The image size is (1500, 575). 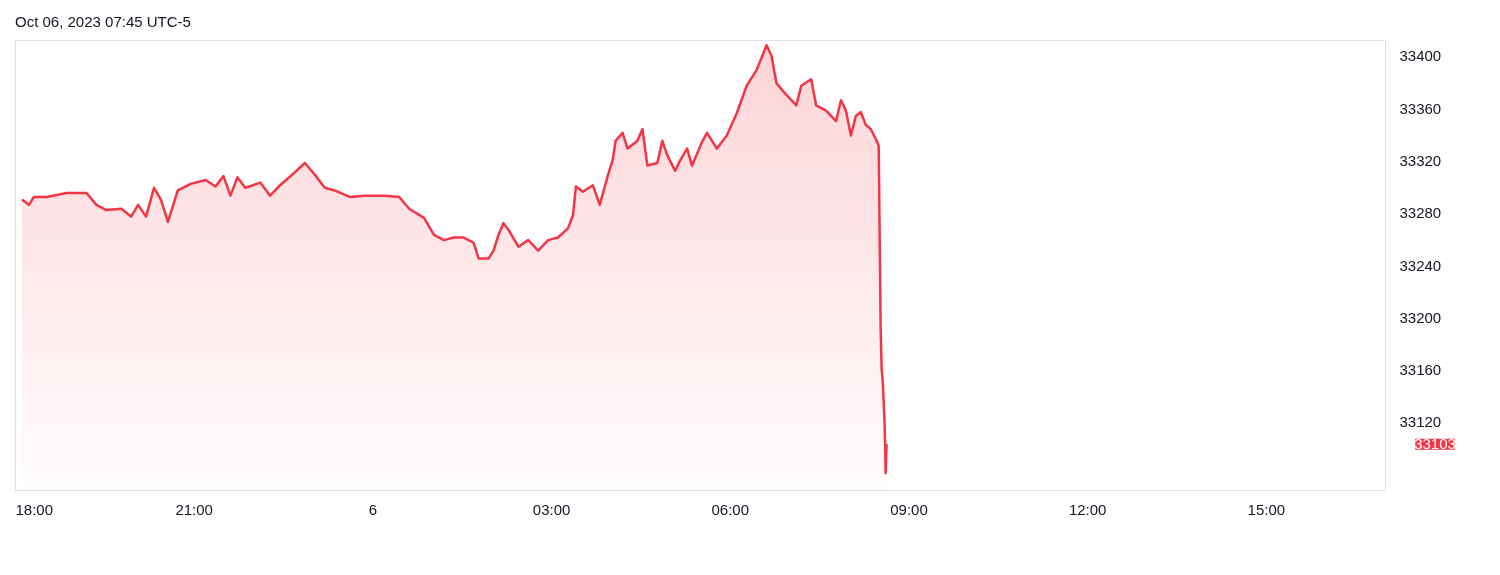 What do you see at coordinates (34, 509) in the screenshot?
I see `x-tick-label: 18:00` at bounding box center [34, 509].